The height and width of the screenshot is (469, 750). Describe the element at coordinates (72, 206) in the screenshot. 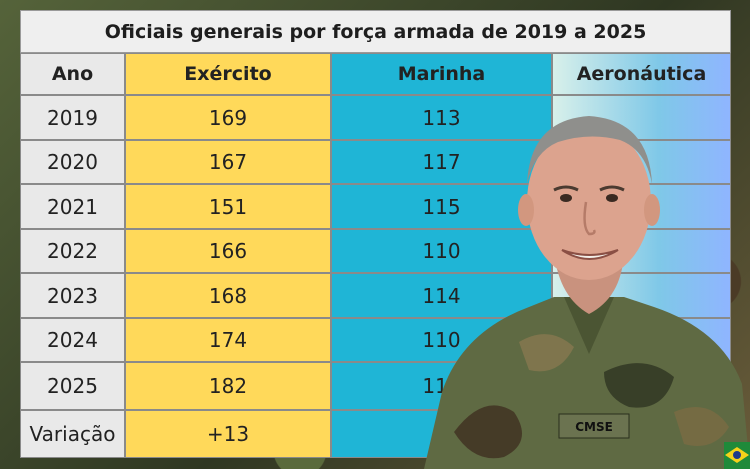

I see `cell-ano: 2021` at that location.